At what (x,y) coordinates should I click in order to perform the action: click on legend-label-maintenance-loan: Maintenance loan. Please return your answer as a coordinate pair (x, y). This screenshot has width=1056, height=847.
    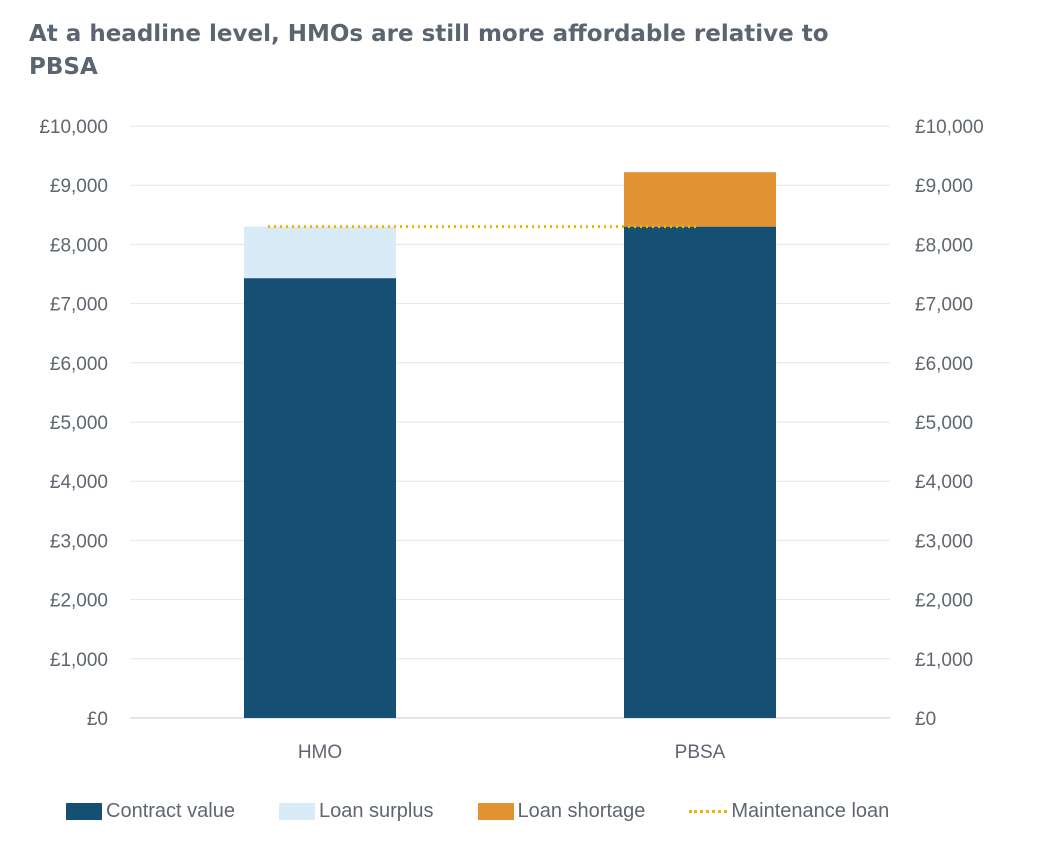
    Looking at the image, I should click on (810, 810).